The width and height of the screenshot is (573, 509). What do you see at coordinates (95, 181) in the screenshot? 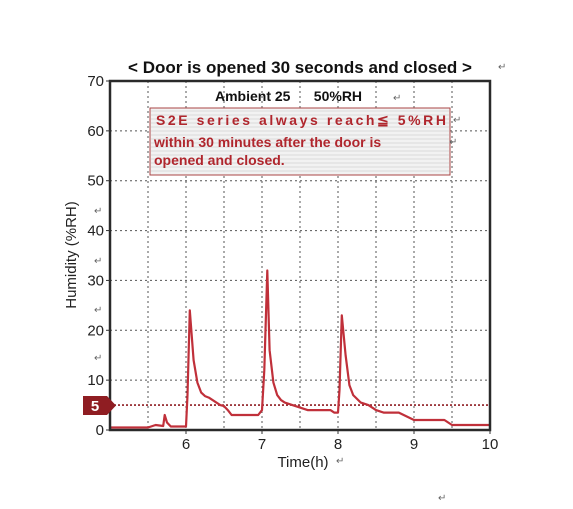
I see `y-tick-label: 50` at bounding box center [95, 181].